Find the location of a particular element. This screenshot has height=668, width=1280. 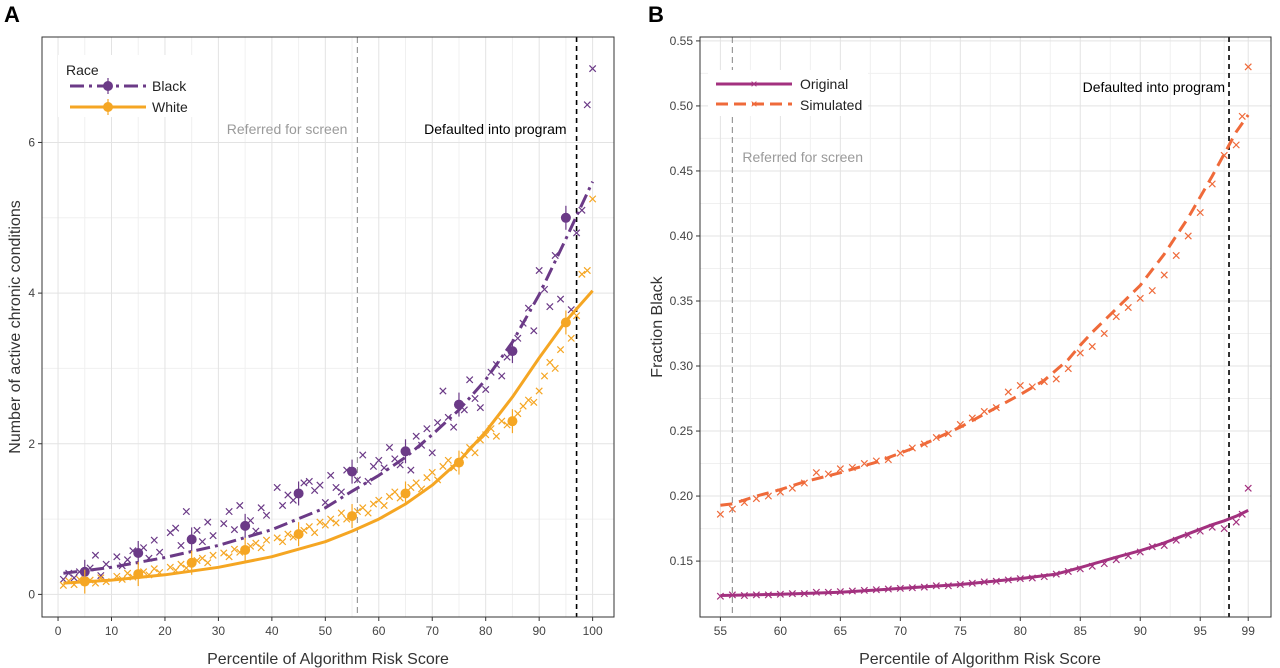

panel-b-x-axis-title: Percentile of Algorithm Risk Score is located at coordinates (980, 659).